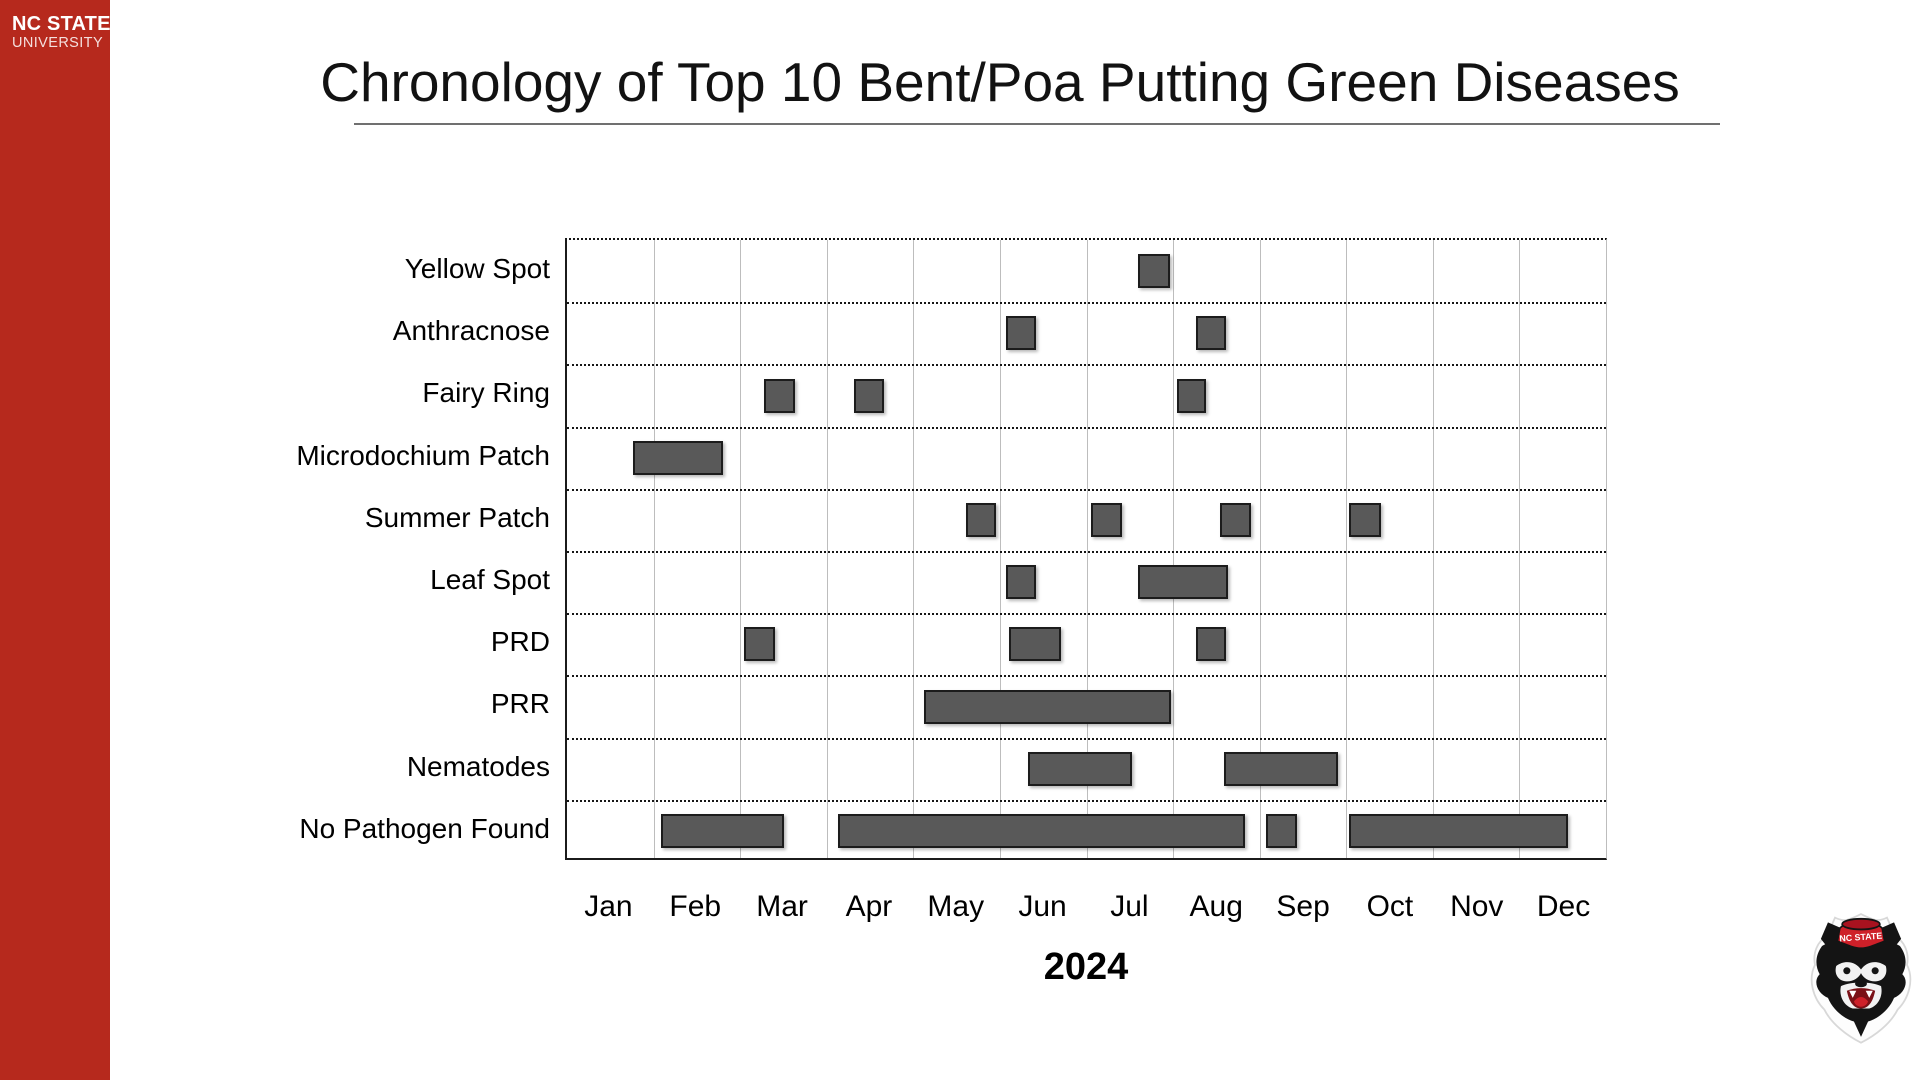 The height and width of the screenshot is (1080, 1920). I want to click on month-tick-label: Jan, so click(608, 906).